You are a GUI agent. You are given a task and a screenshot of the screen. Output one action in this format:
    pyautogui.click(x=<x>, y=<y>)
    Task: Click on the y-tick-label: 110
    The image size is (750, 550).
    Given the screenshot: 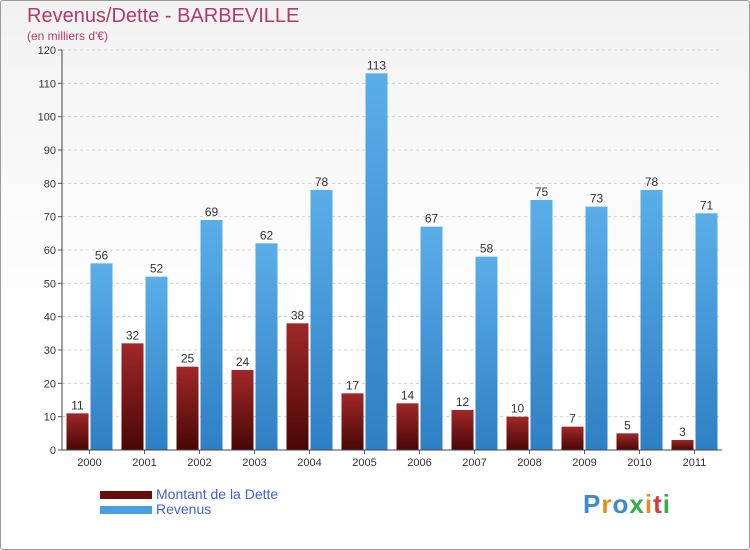 What is the action you would take?
    pyautogui.click(x=47, y=84)
    